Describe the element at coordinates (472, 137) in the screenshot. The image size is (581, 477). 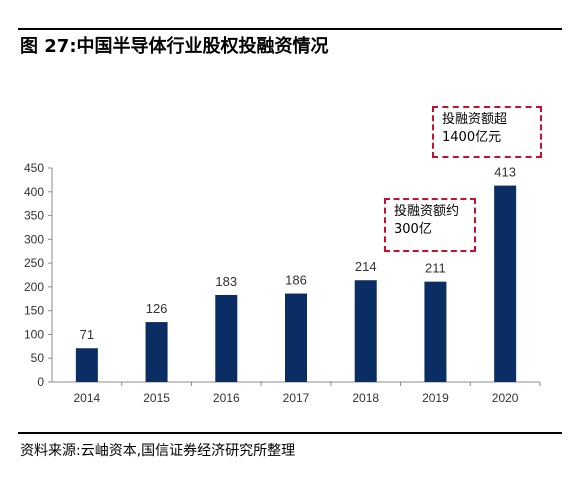
I see `annotation-1400-line2: 1400亿元` at that location.